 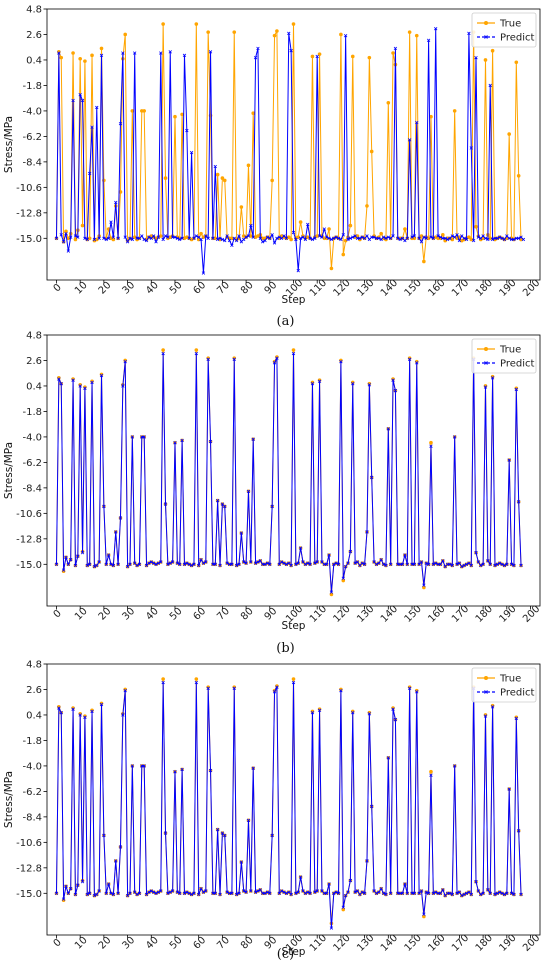 I want to click on legend: True Predict, so click(x=504, y=30).